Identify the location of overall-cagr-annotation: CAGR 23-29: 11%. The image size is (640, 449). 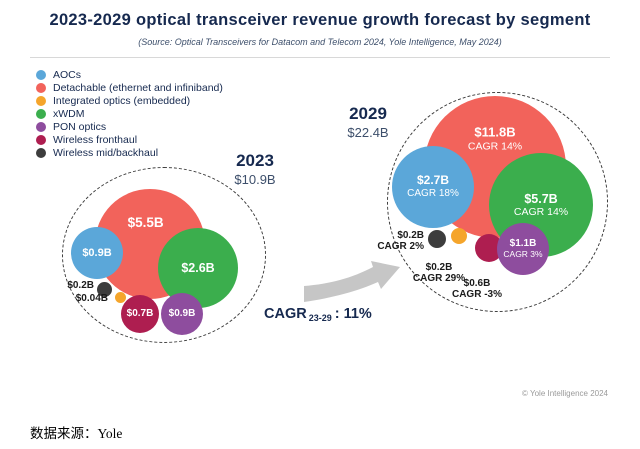
(318, 314).